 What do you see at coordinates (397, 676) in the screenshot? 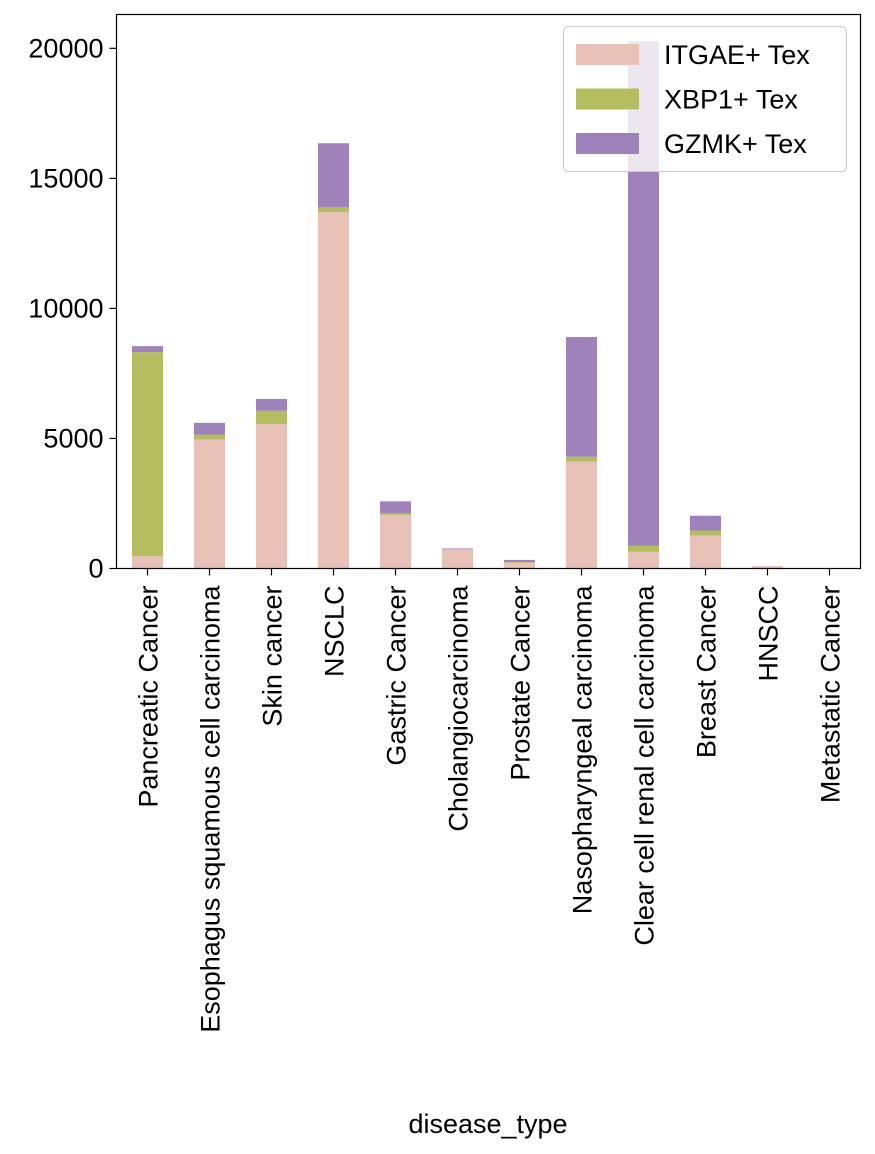
I see `x-tick-label: Gastric Cancer` at bounding box center [397, 676].